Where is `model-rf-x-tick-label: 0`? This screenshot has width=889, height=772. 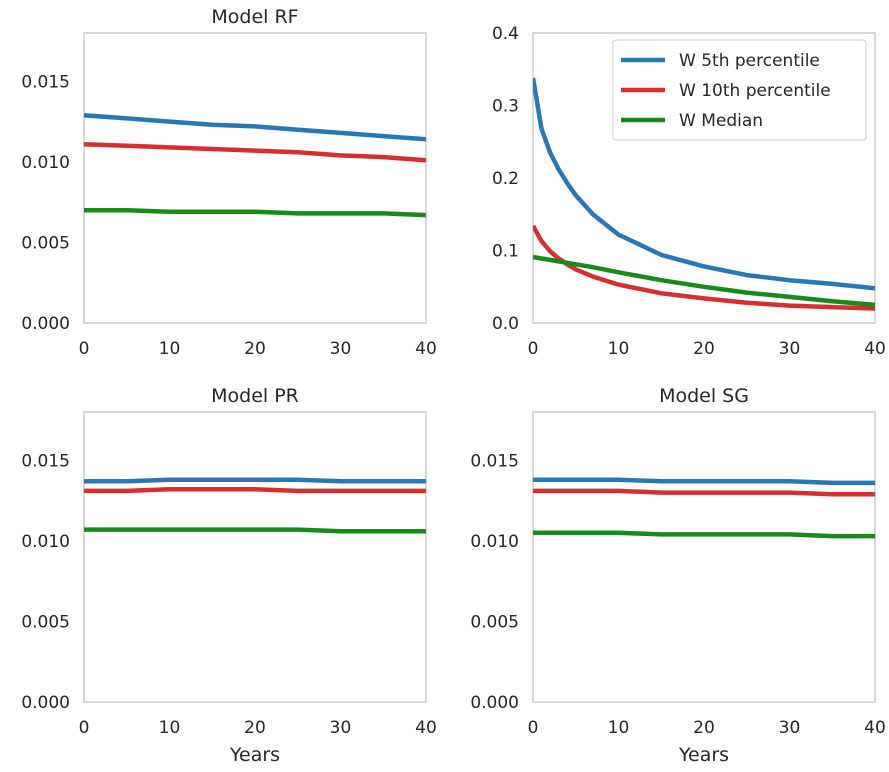 model-rf-x-tick-label: 0 is located at coordinates (84, 349).